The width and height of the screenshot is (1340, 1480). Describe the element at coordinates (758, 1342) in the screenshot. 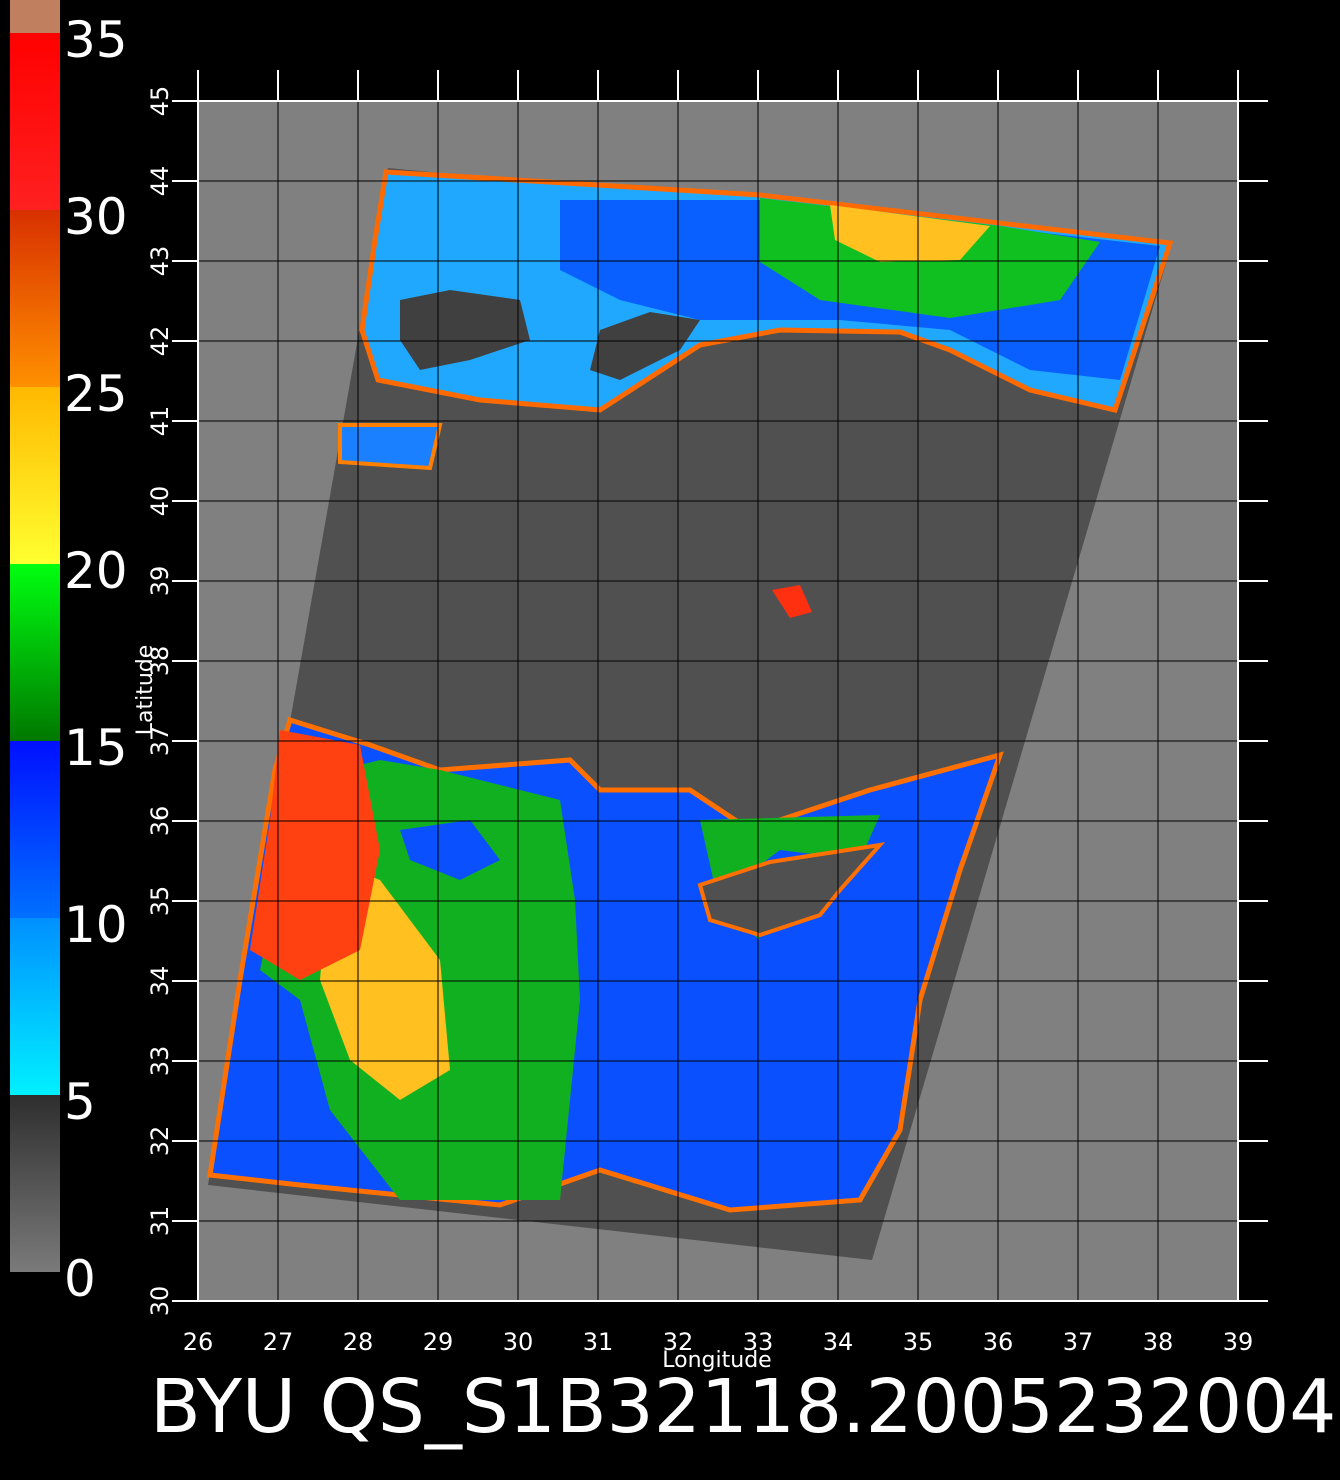

I see `x-tick-label: 33` at that location.